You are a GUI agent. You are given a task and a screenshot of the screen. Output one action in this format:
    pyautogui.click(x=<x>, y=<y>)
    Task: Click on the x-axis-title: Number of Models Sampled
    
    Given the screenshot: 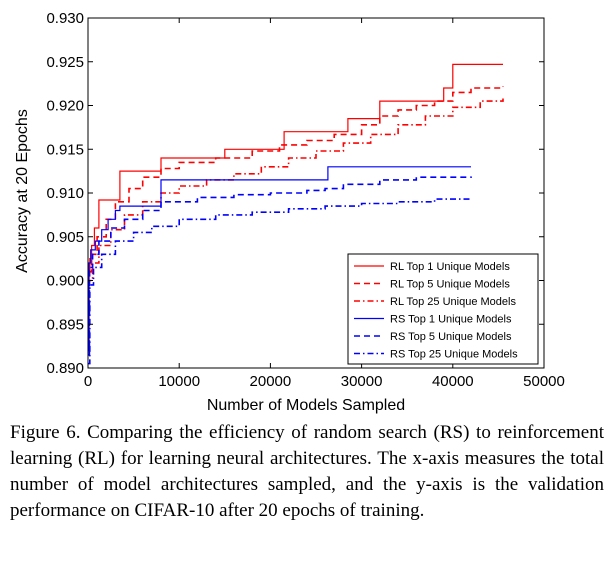 What is the action you would take?
    pyautogui.click(x=306, y=405)
    